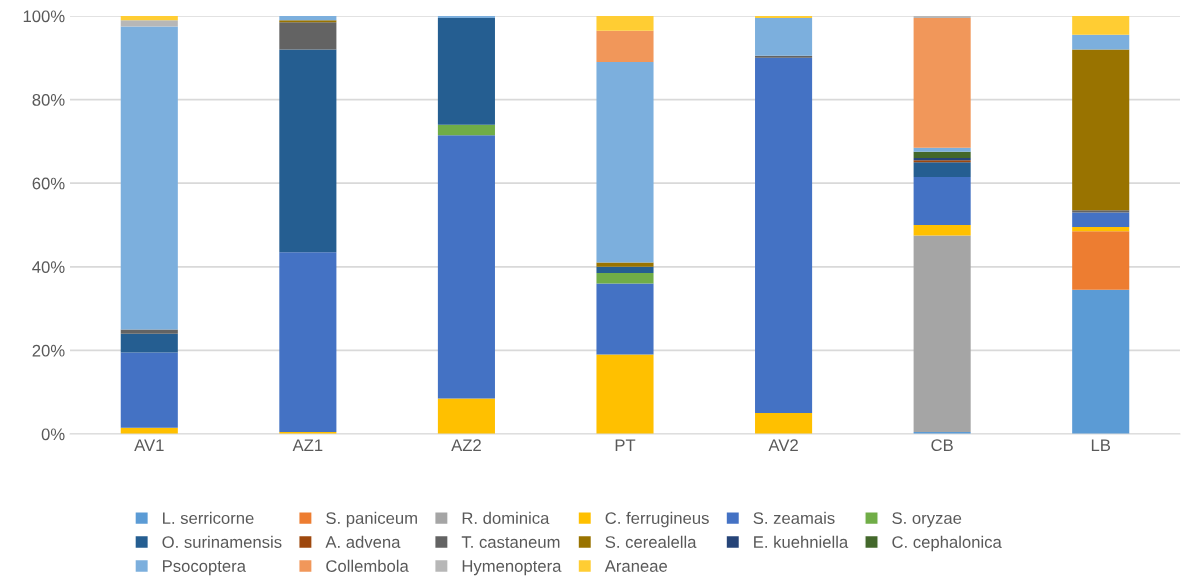 This screenshot has width=1181, height=578. I want to click on legend-label: A. advena, so click(363, 541).